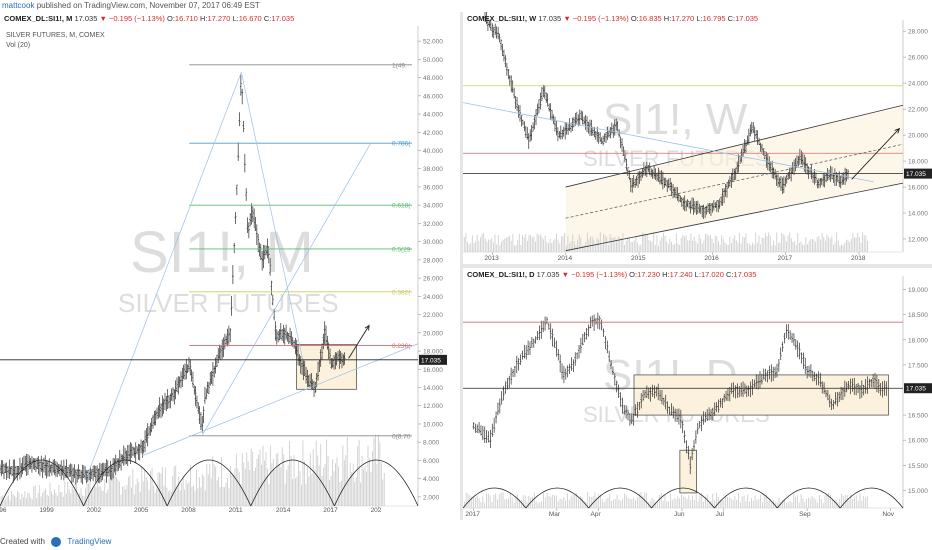 The height and width of the screenshot is (550, 932). Describe the element at coordinates (94, 510) in the screenshot. I see `x-tick-label: 2002` at that location.